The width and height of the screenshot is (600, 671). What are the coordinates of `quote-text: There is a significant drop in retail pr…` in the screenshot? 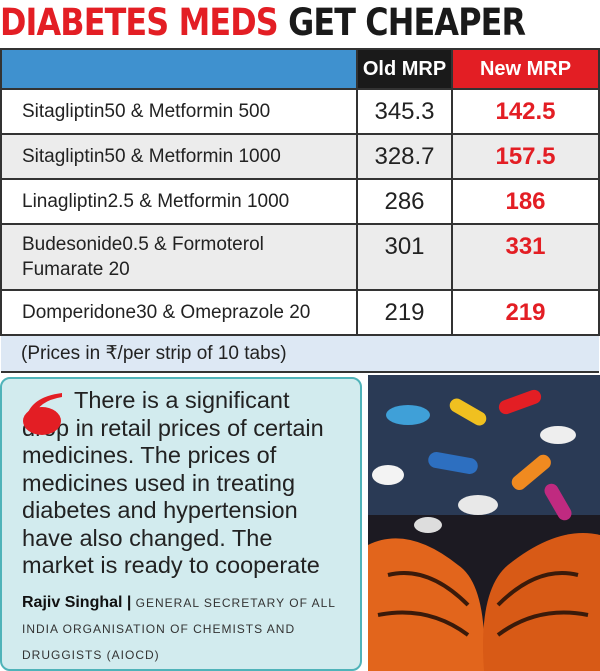 It's located at (173, 482).